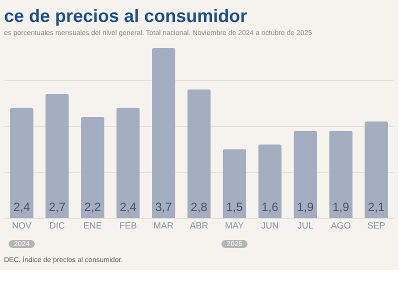 This screenshot has height=300, width=400. I want to click on x-tick-label: JUN, so click(270, 225).